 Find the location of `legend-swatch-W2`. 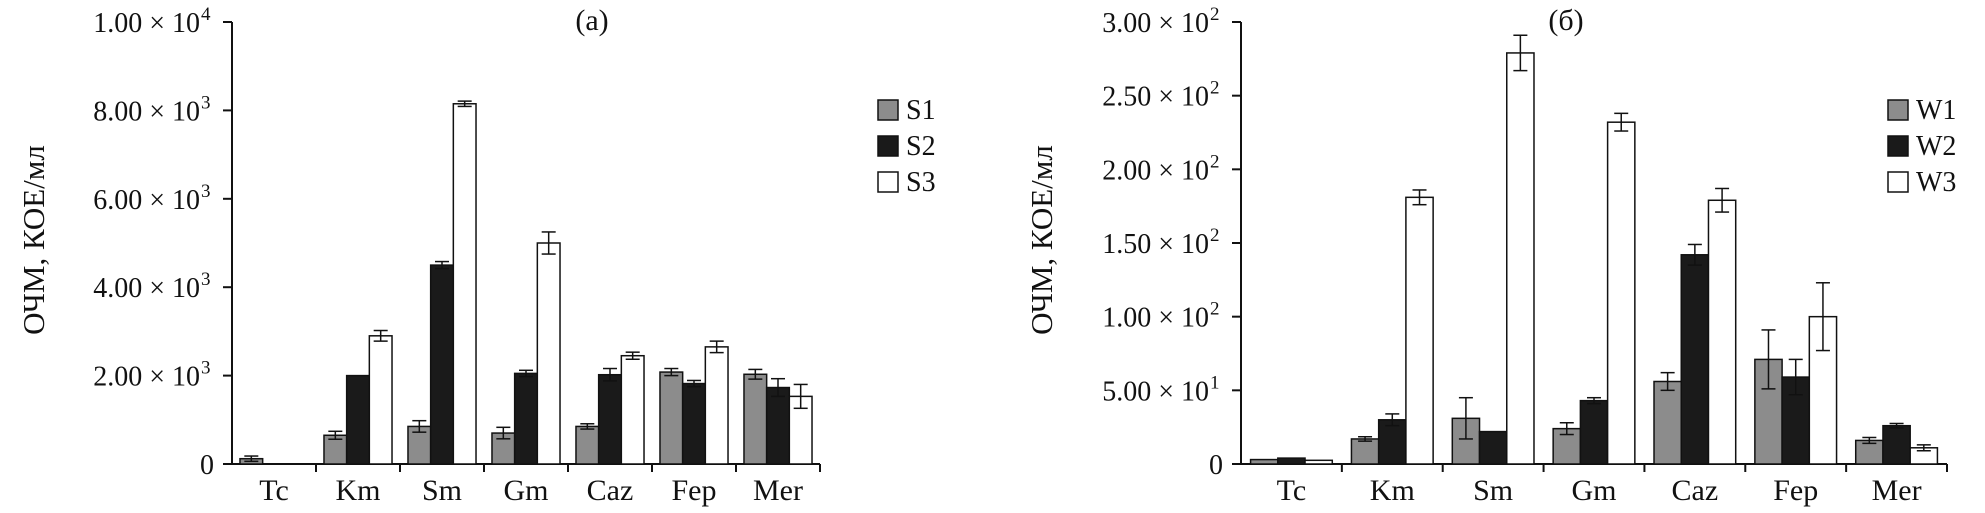

legend-swatch-W2 is located at coordinates (1898, 146).